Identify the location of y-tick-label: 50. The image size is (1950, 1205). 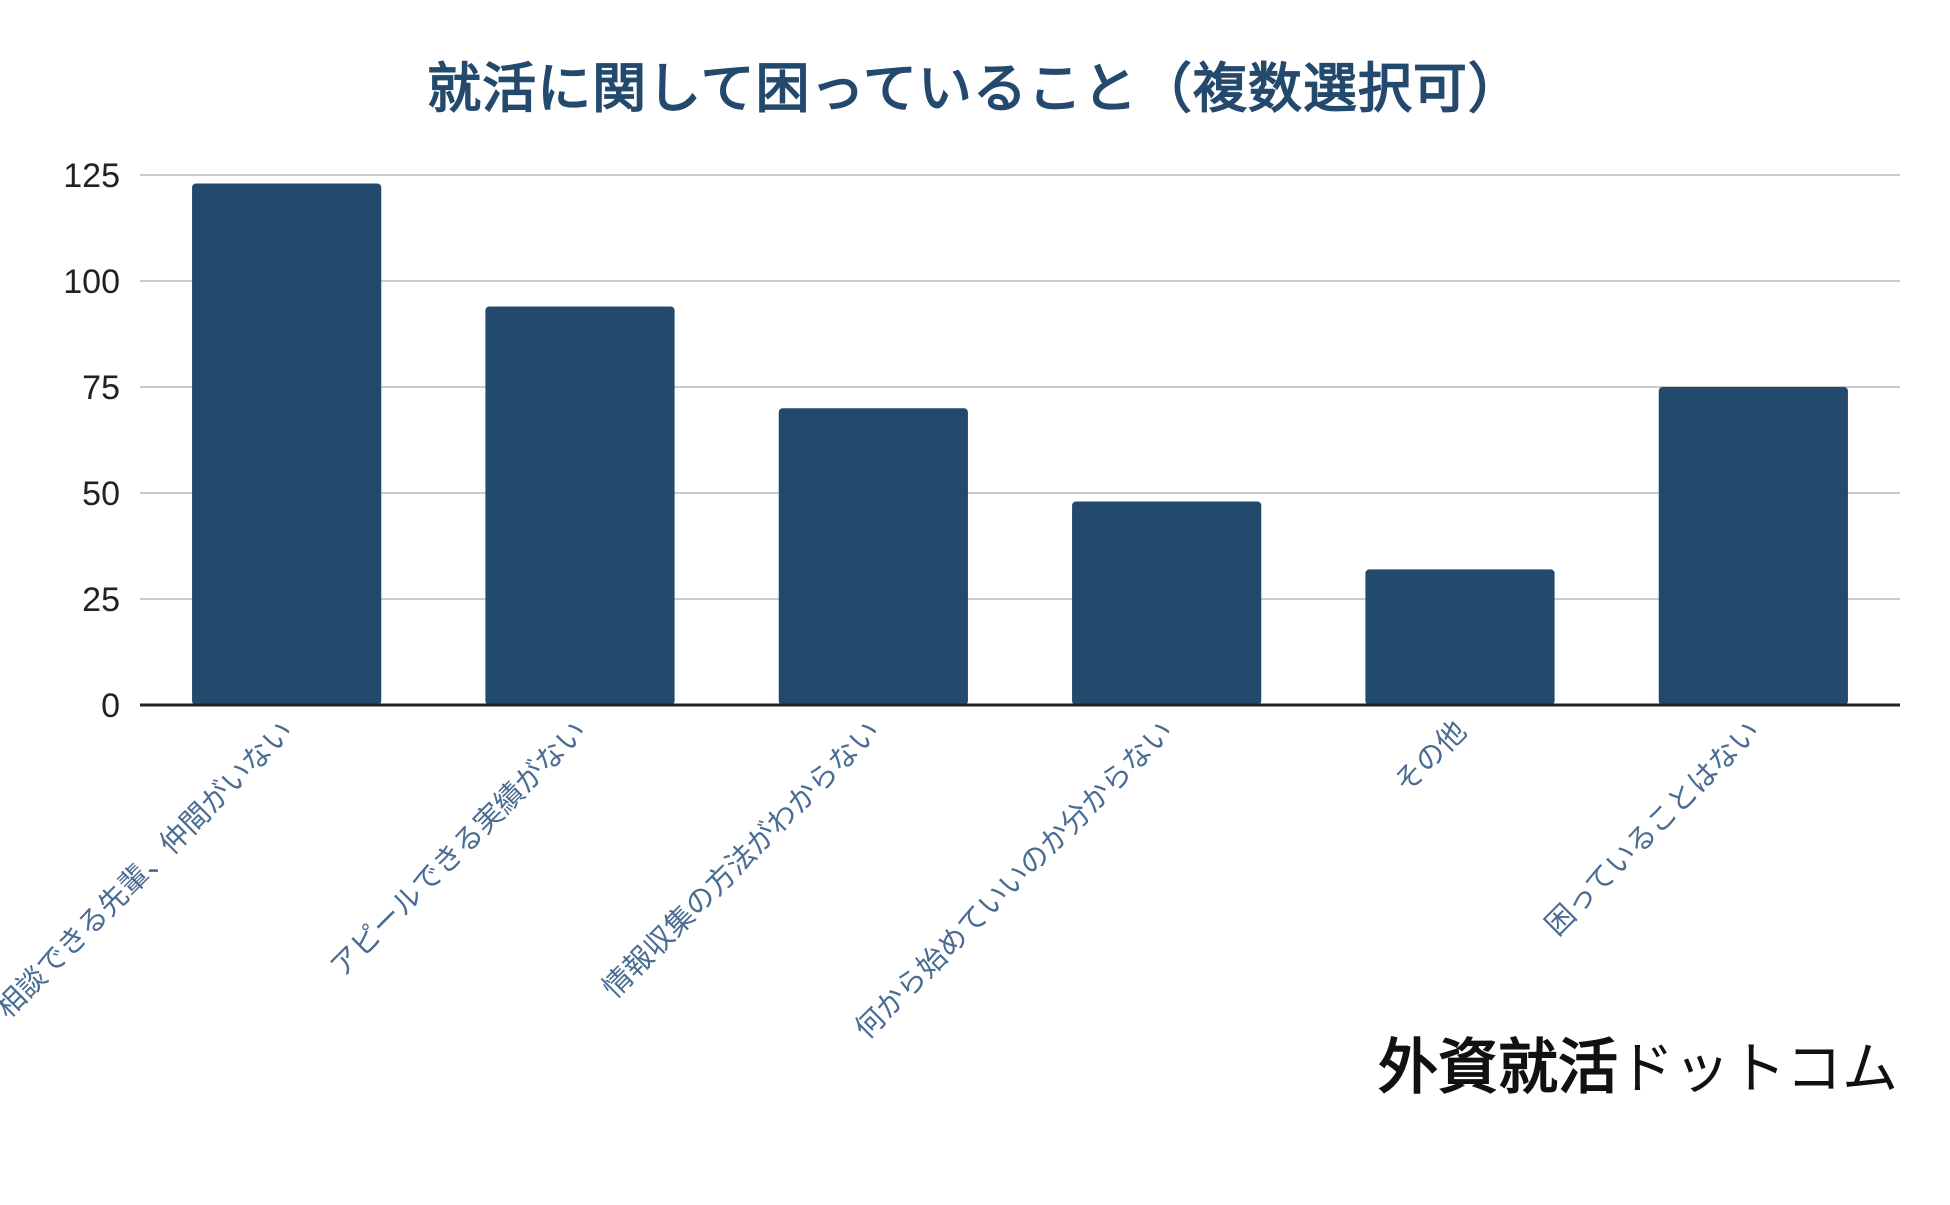
(101, 494).